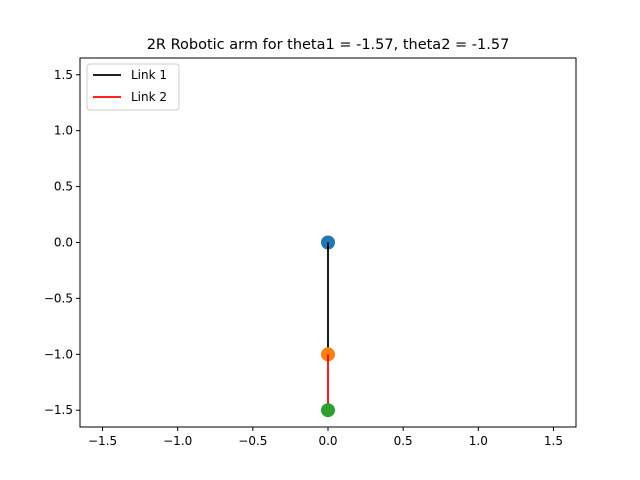 The height and width of the screenshot is (480, 640). Describe the element at coordinates (63, 131) in the screenshot. I see `y-tick-label: 1.0` at that location.